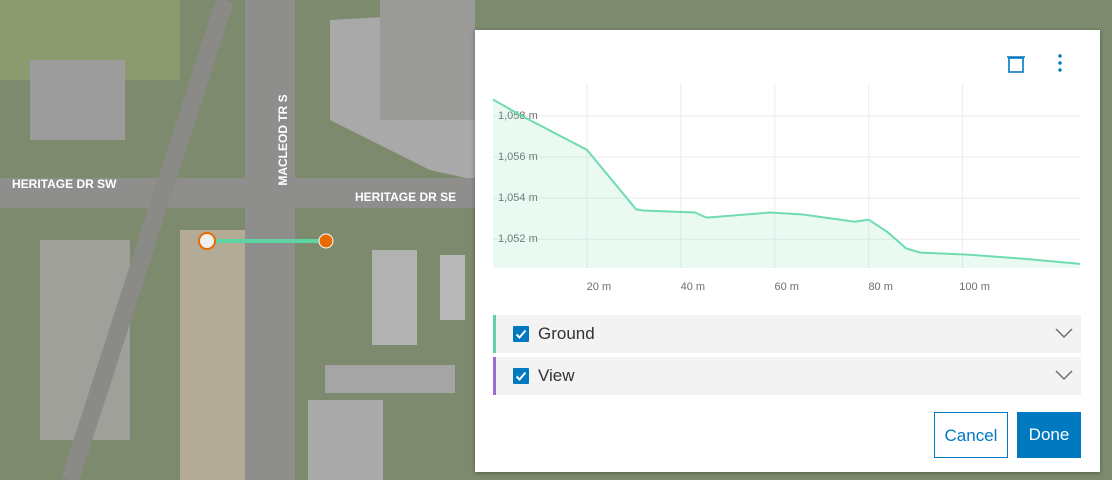 The image size is (1112, 480). Describe the element at coordinates (693, 287) in the screenshot. I see `x-tick-label: 40 m` at that location.